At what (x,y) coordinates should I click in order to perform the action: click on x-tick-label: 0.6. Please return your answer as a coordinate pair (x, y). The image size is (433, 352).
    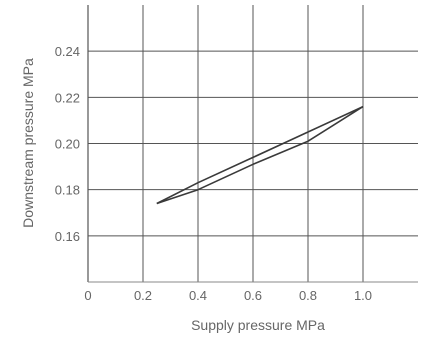
    Looking at the image, I should click on (253, 295).